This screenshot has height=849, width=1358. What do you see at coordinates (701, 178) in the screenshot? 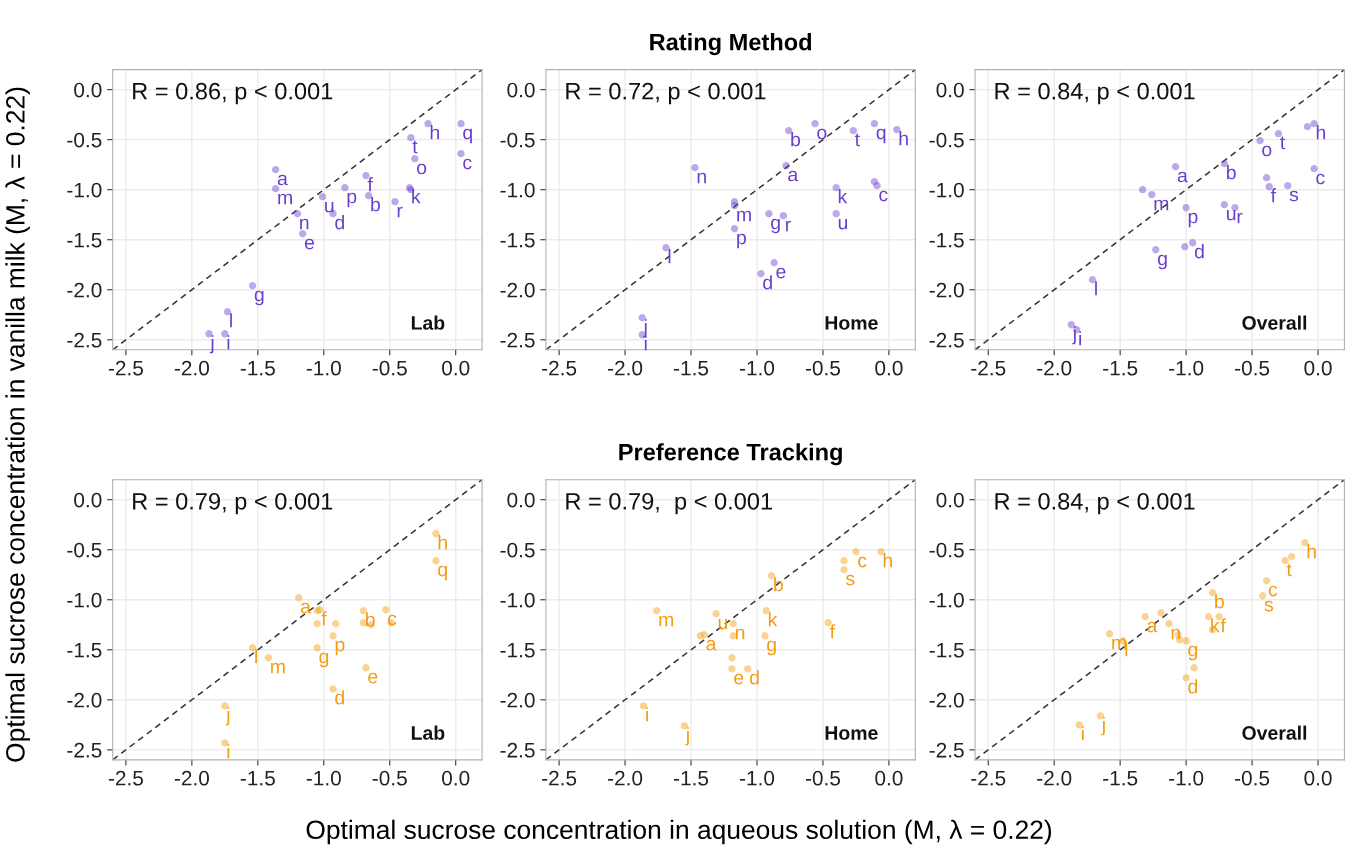
I see `annotation: n` at bounding box center [701, 178].